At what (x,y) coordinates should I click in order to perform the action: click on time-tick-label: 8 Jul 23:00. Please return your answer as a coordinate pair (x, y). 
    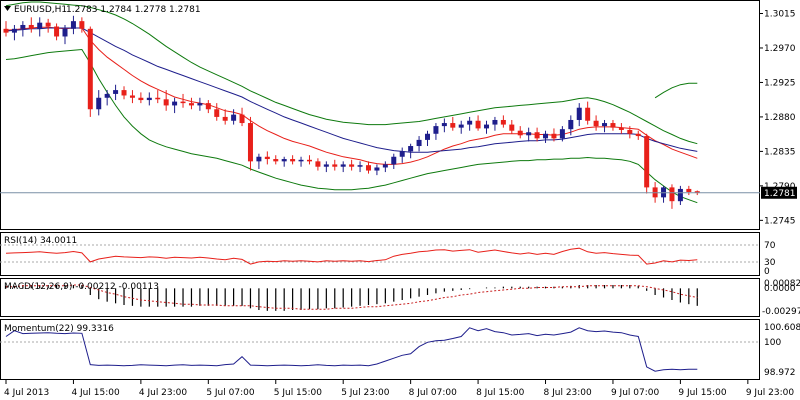
    Looking at the image, I should click on (568, 393).